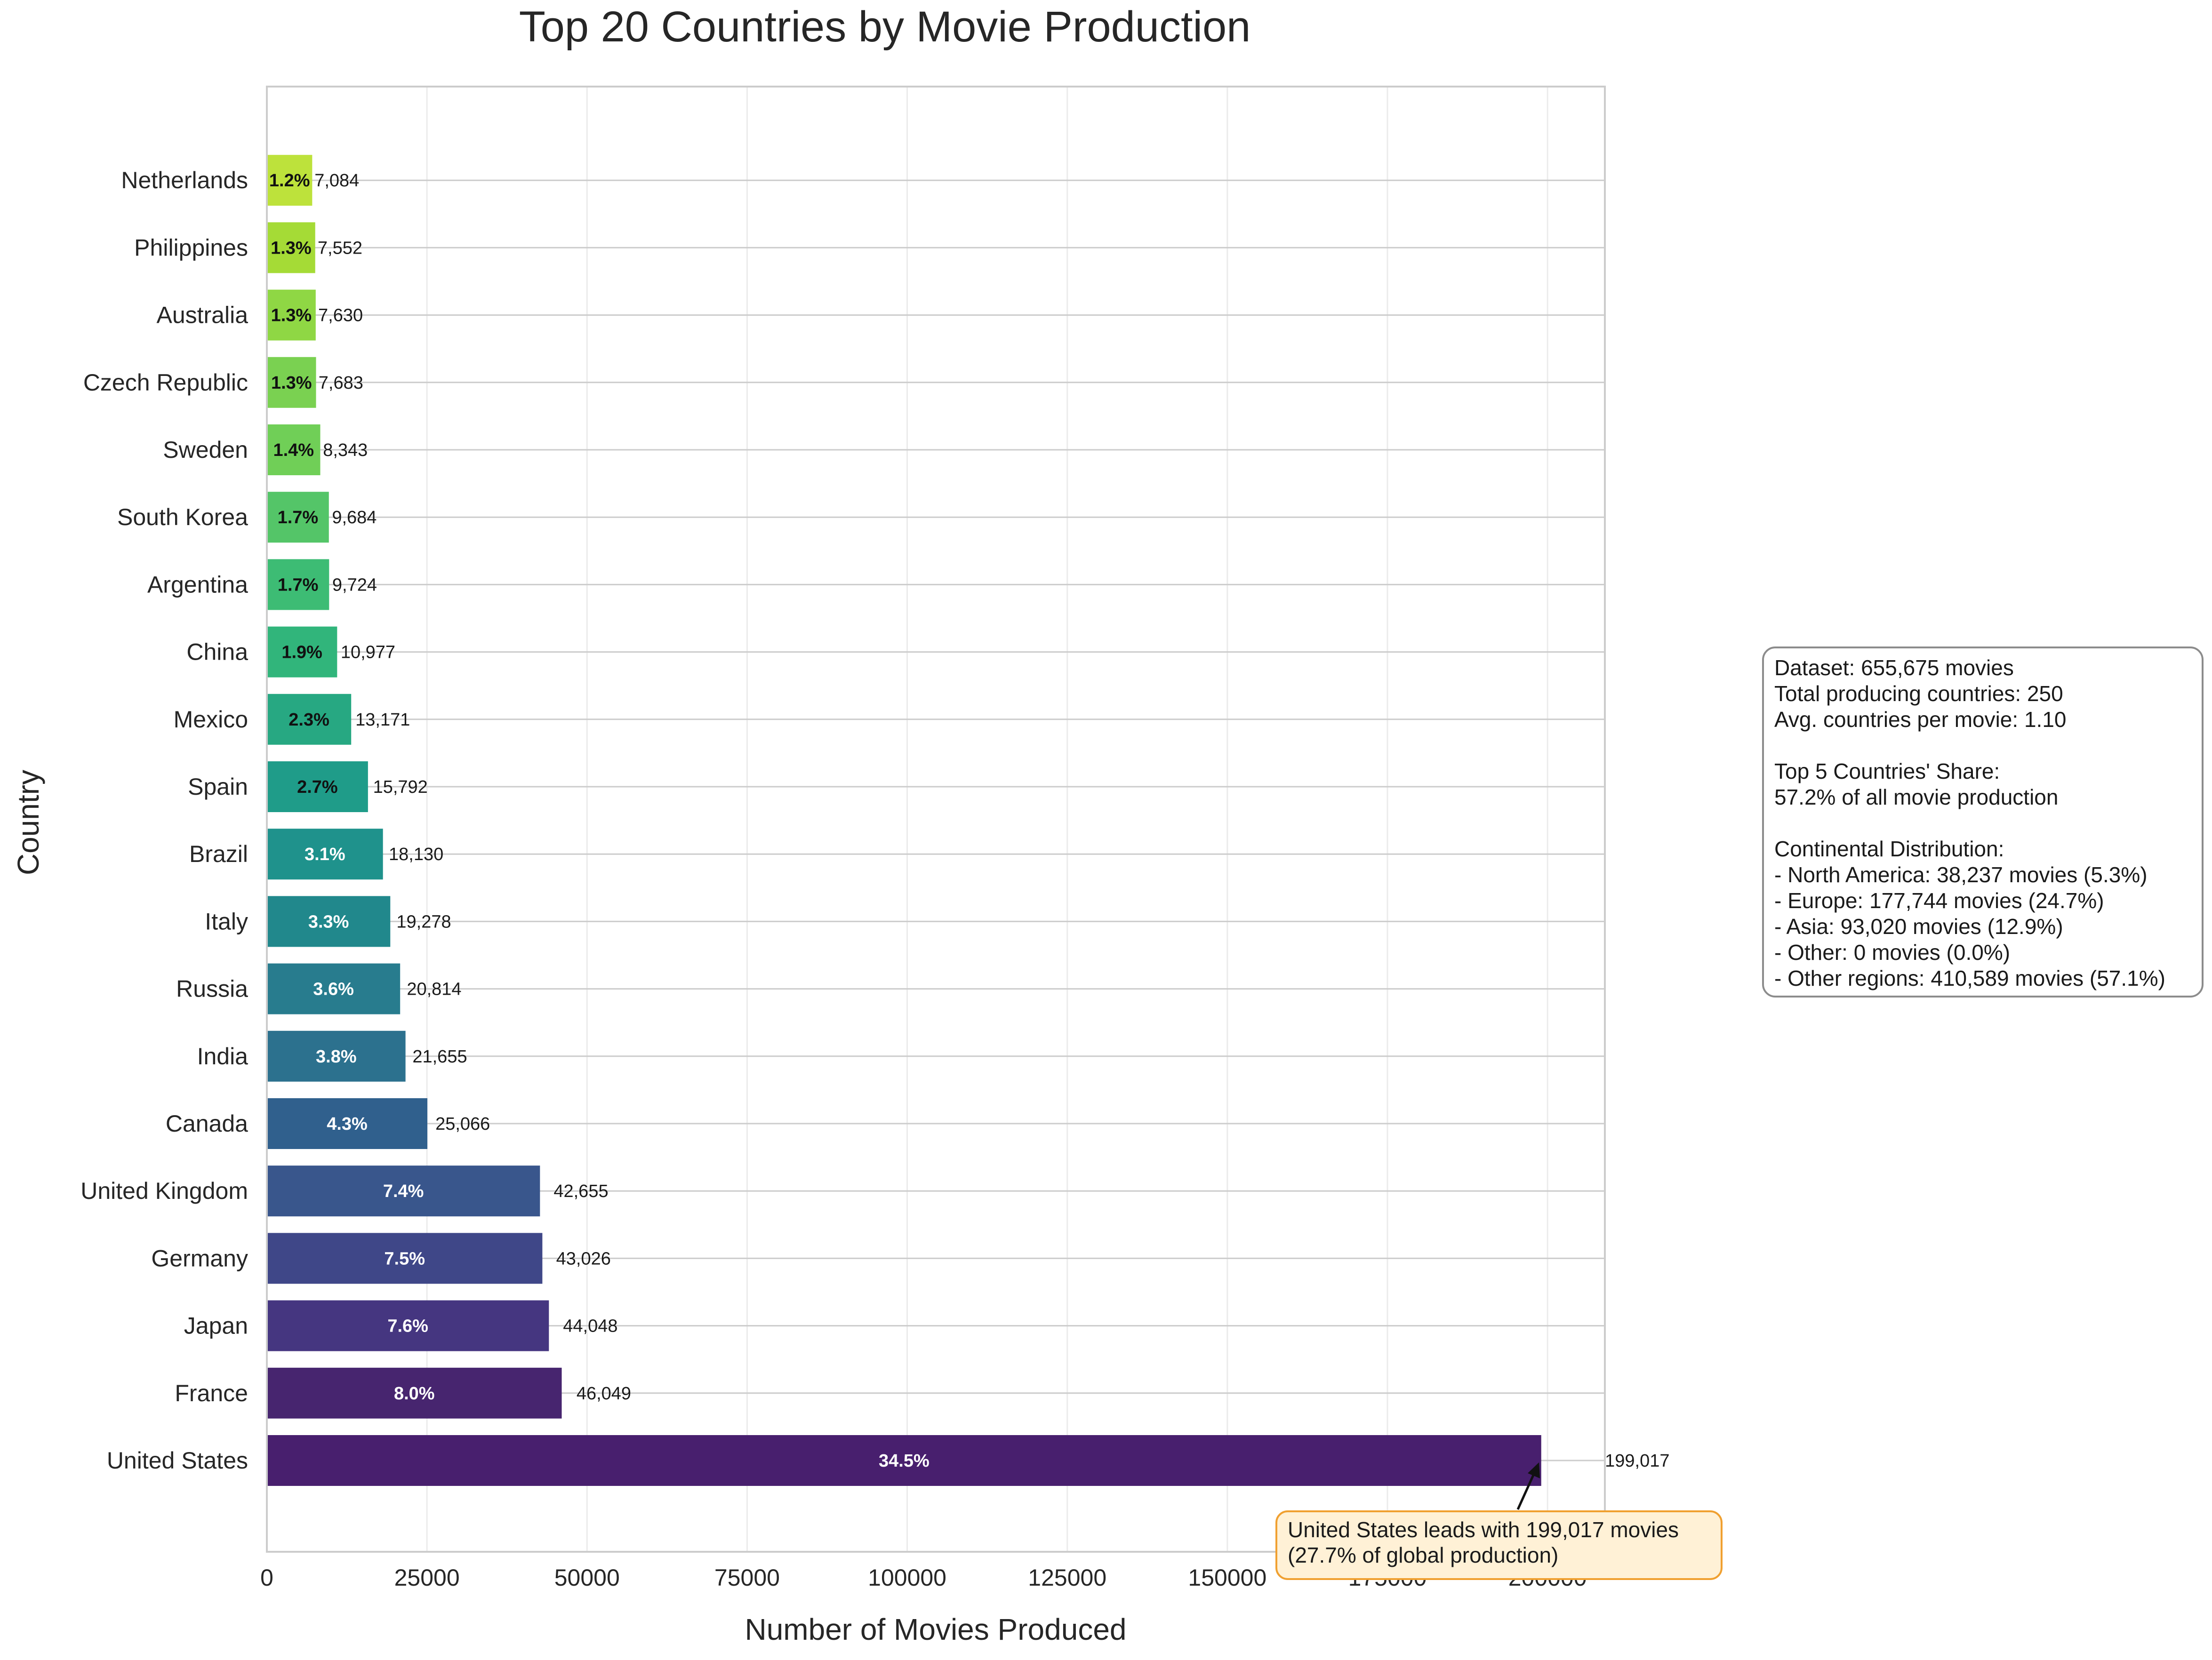 This screenshot has height=1660, width=2212. Describe the element at coordinates (590, 1326) in the screenshot. I see `bar-value-label: 44,048` at that location.